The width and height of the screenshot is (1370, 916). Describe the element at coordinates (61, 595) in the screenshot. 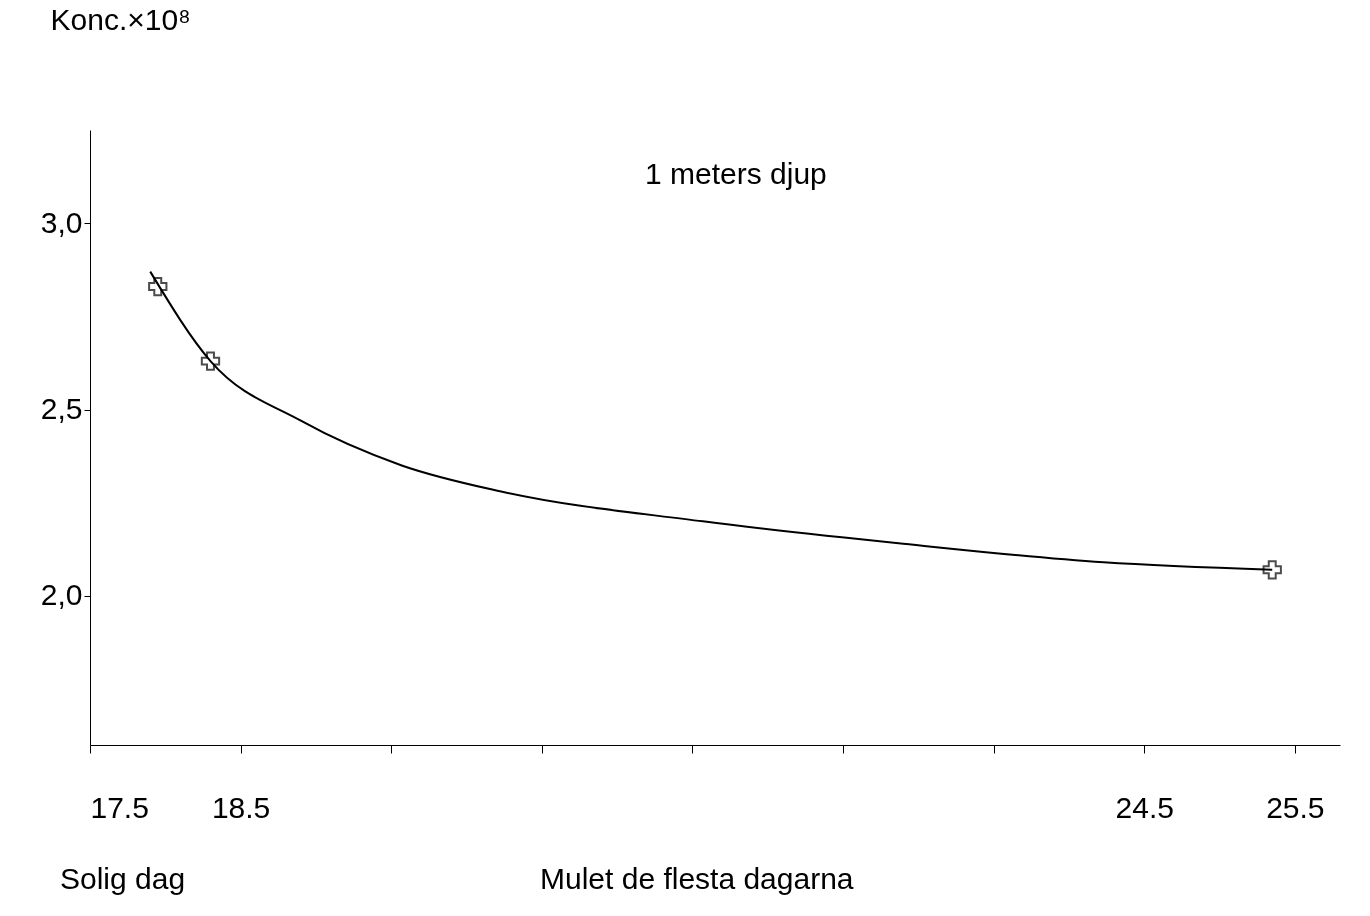

I see `y-tick-label: 2,0` at that location.